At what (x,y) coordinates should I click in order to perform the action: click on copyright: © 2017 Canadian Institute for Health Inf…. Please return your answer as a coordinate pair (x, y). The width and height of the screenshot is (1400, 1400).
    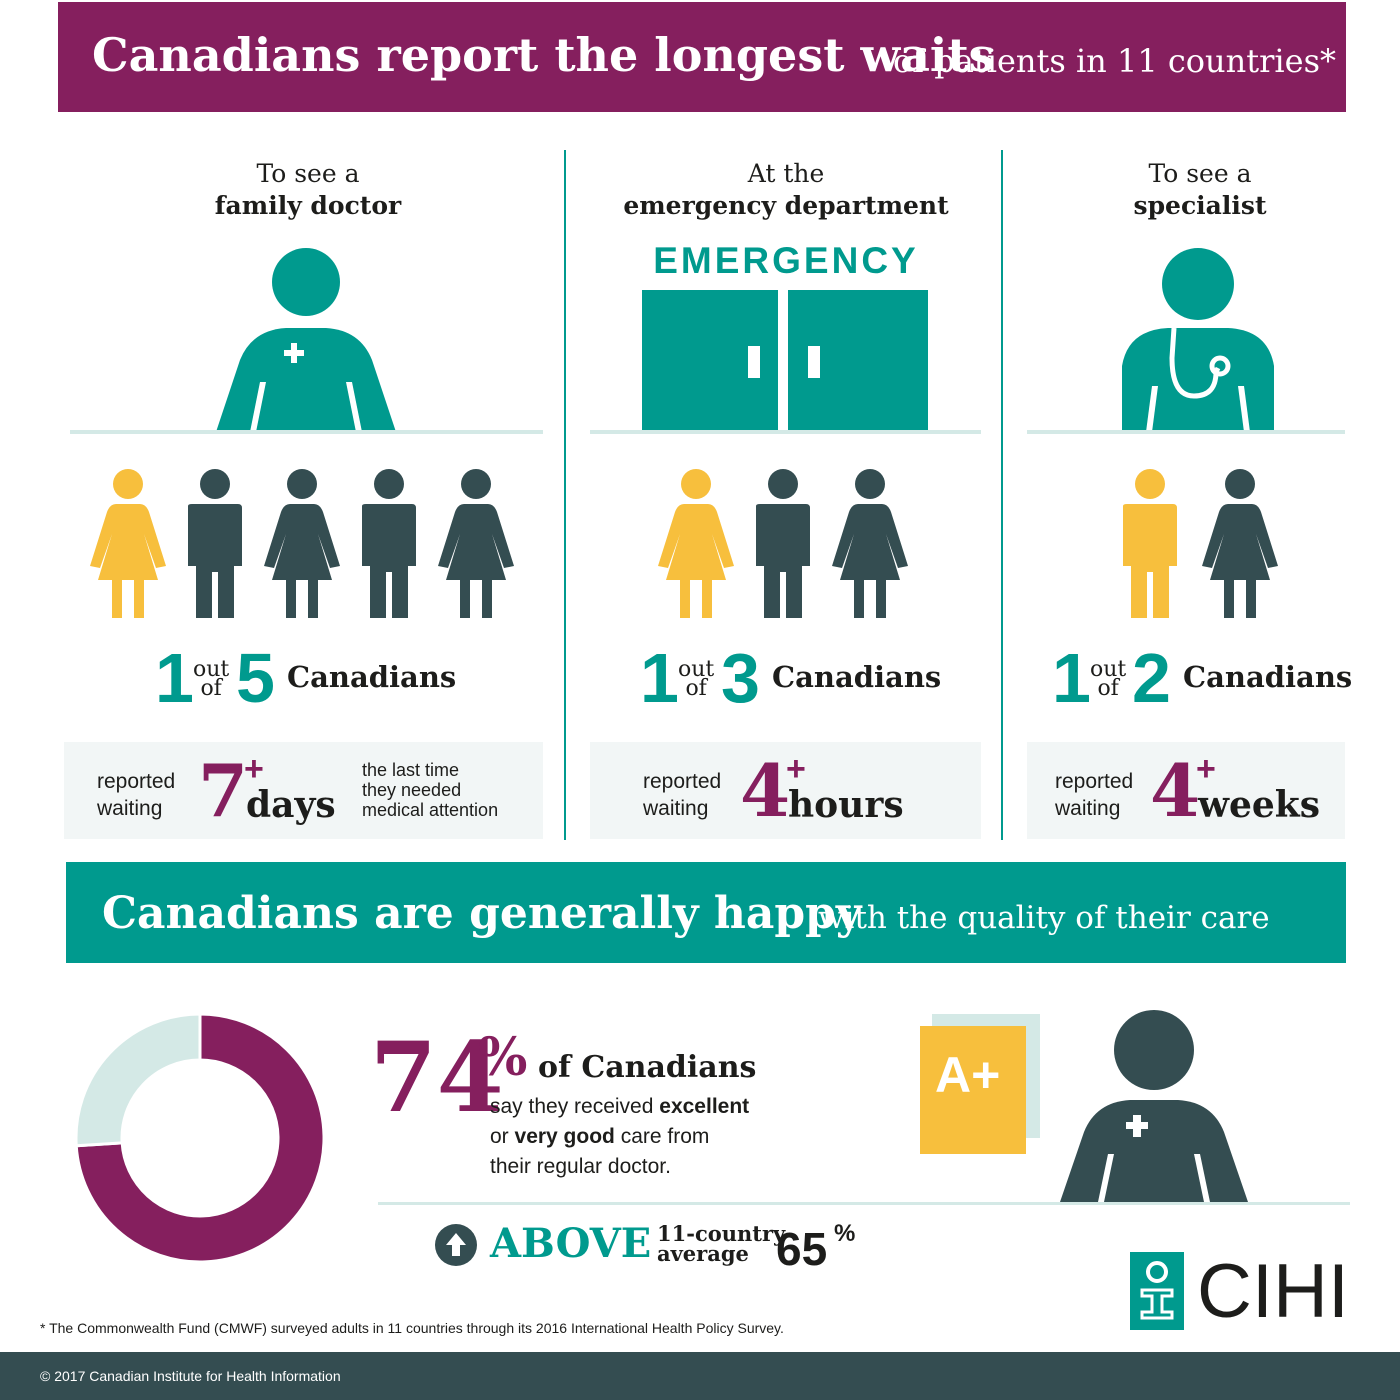
    Looking at the image, I should click on (190, 1376).